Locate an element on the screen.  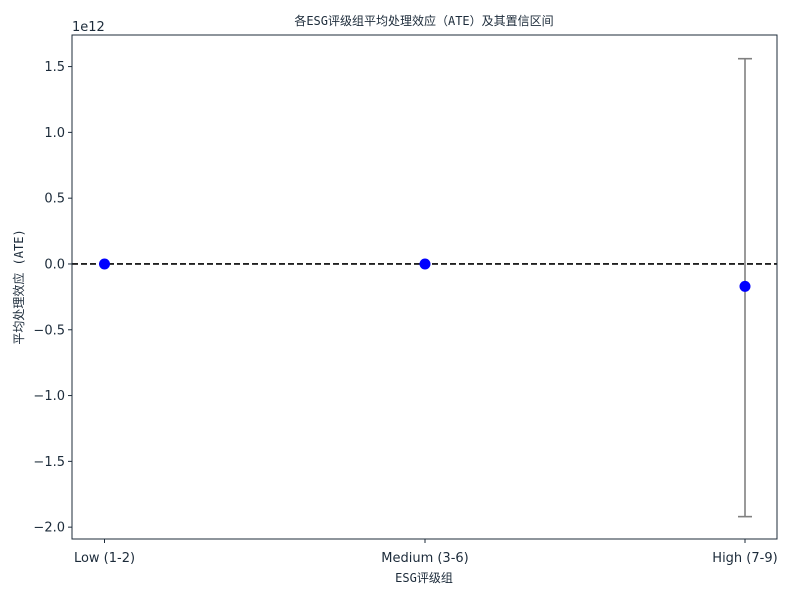
chart-title: 各ESG评级组平均处理效应（ATE）及其置信区间 is located at coordinates (423, 20).